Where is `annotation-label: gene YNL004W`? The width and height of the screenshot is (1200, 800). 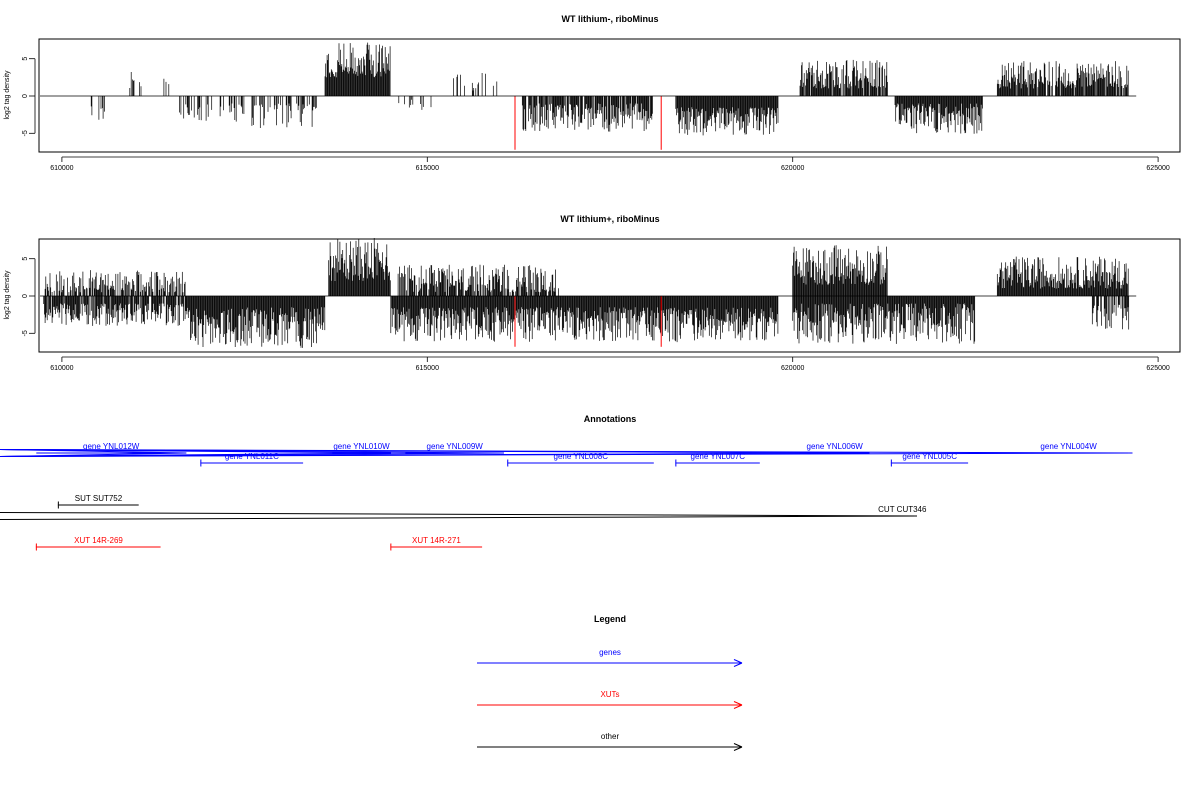
annotation-label: gene YNL004W is located at coordinates (1068, 446).